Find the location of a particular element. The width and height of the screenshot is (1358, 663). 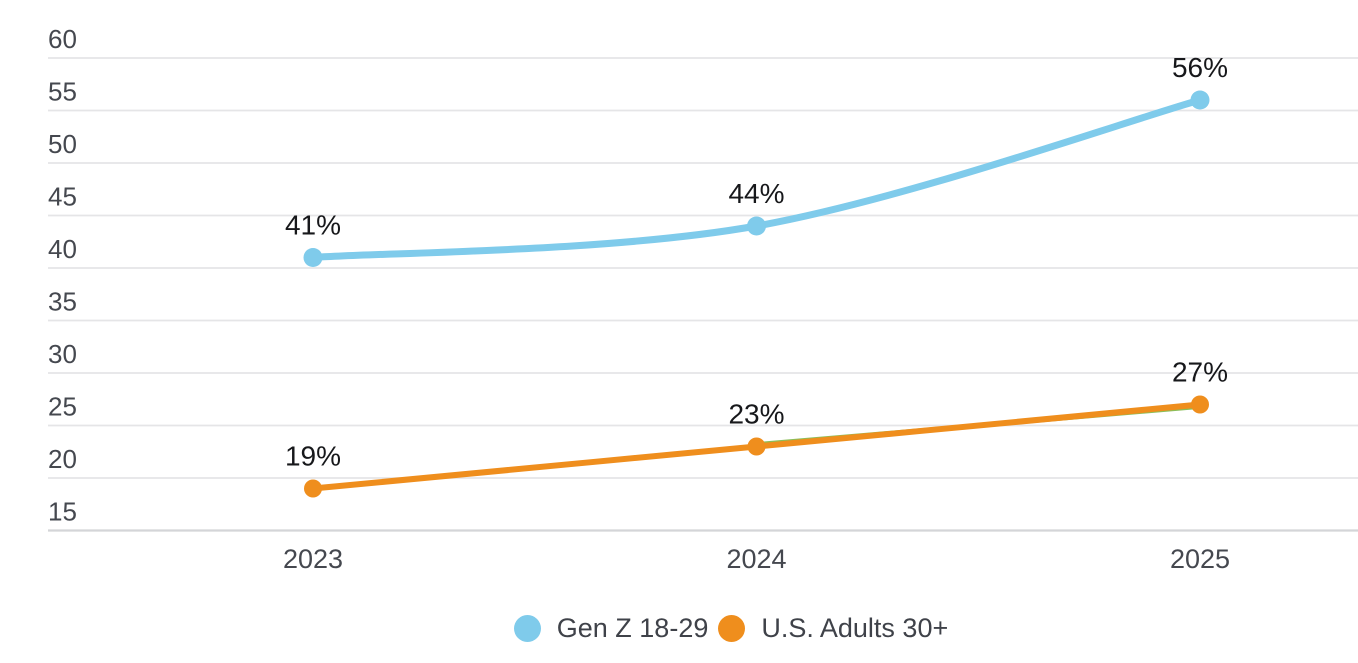

y-axis-tick-label: 55 is located at coordinates (62, 92).